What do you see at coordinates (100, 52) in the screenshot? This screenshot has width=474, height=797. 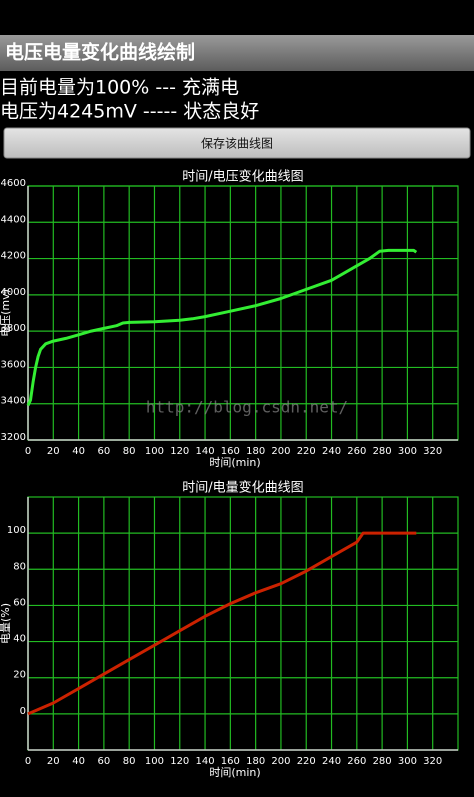 I see `app-title: 电压电量变化曲线绘制` at bounding box center [100, 52].